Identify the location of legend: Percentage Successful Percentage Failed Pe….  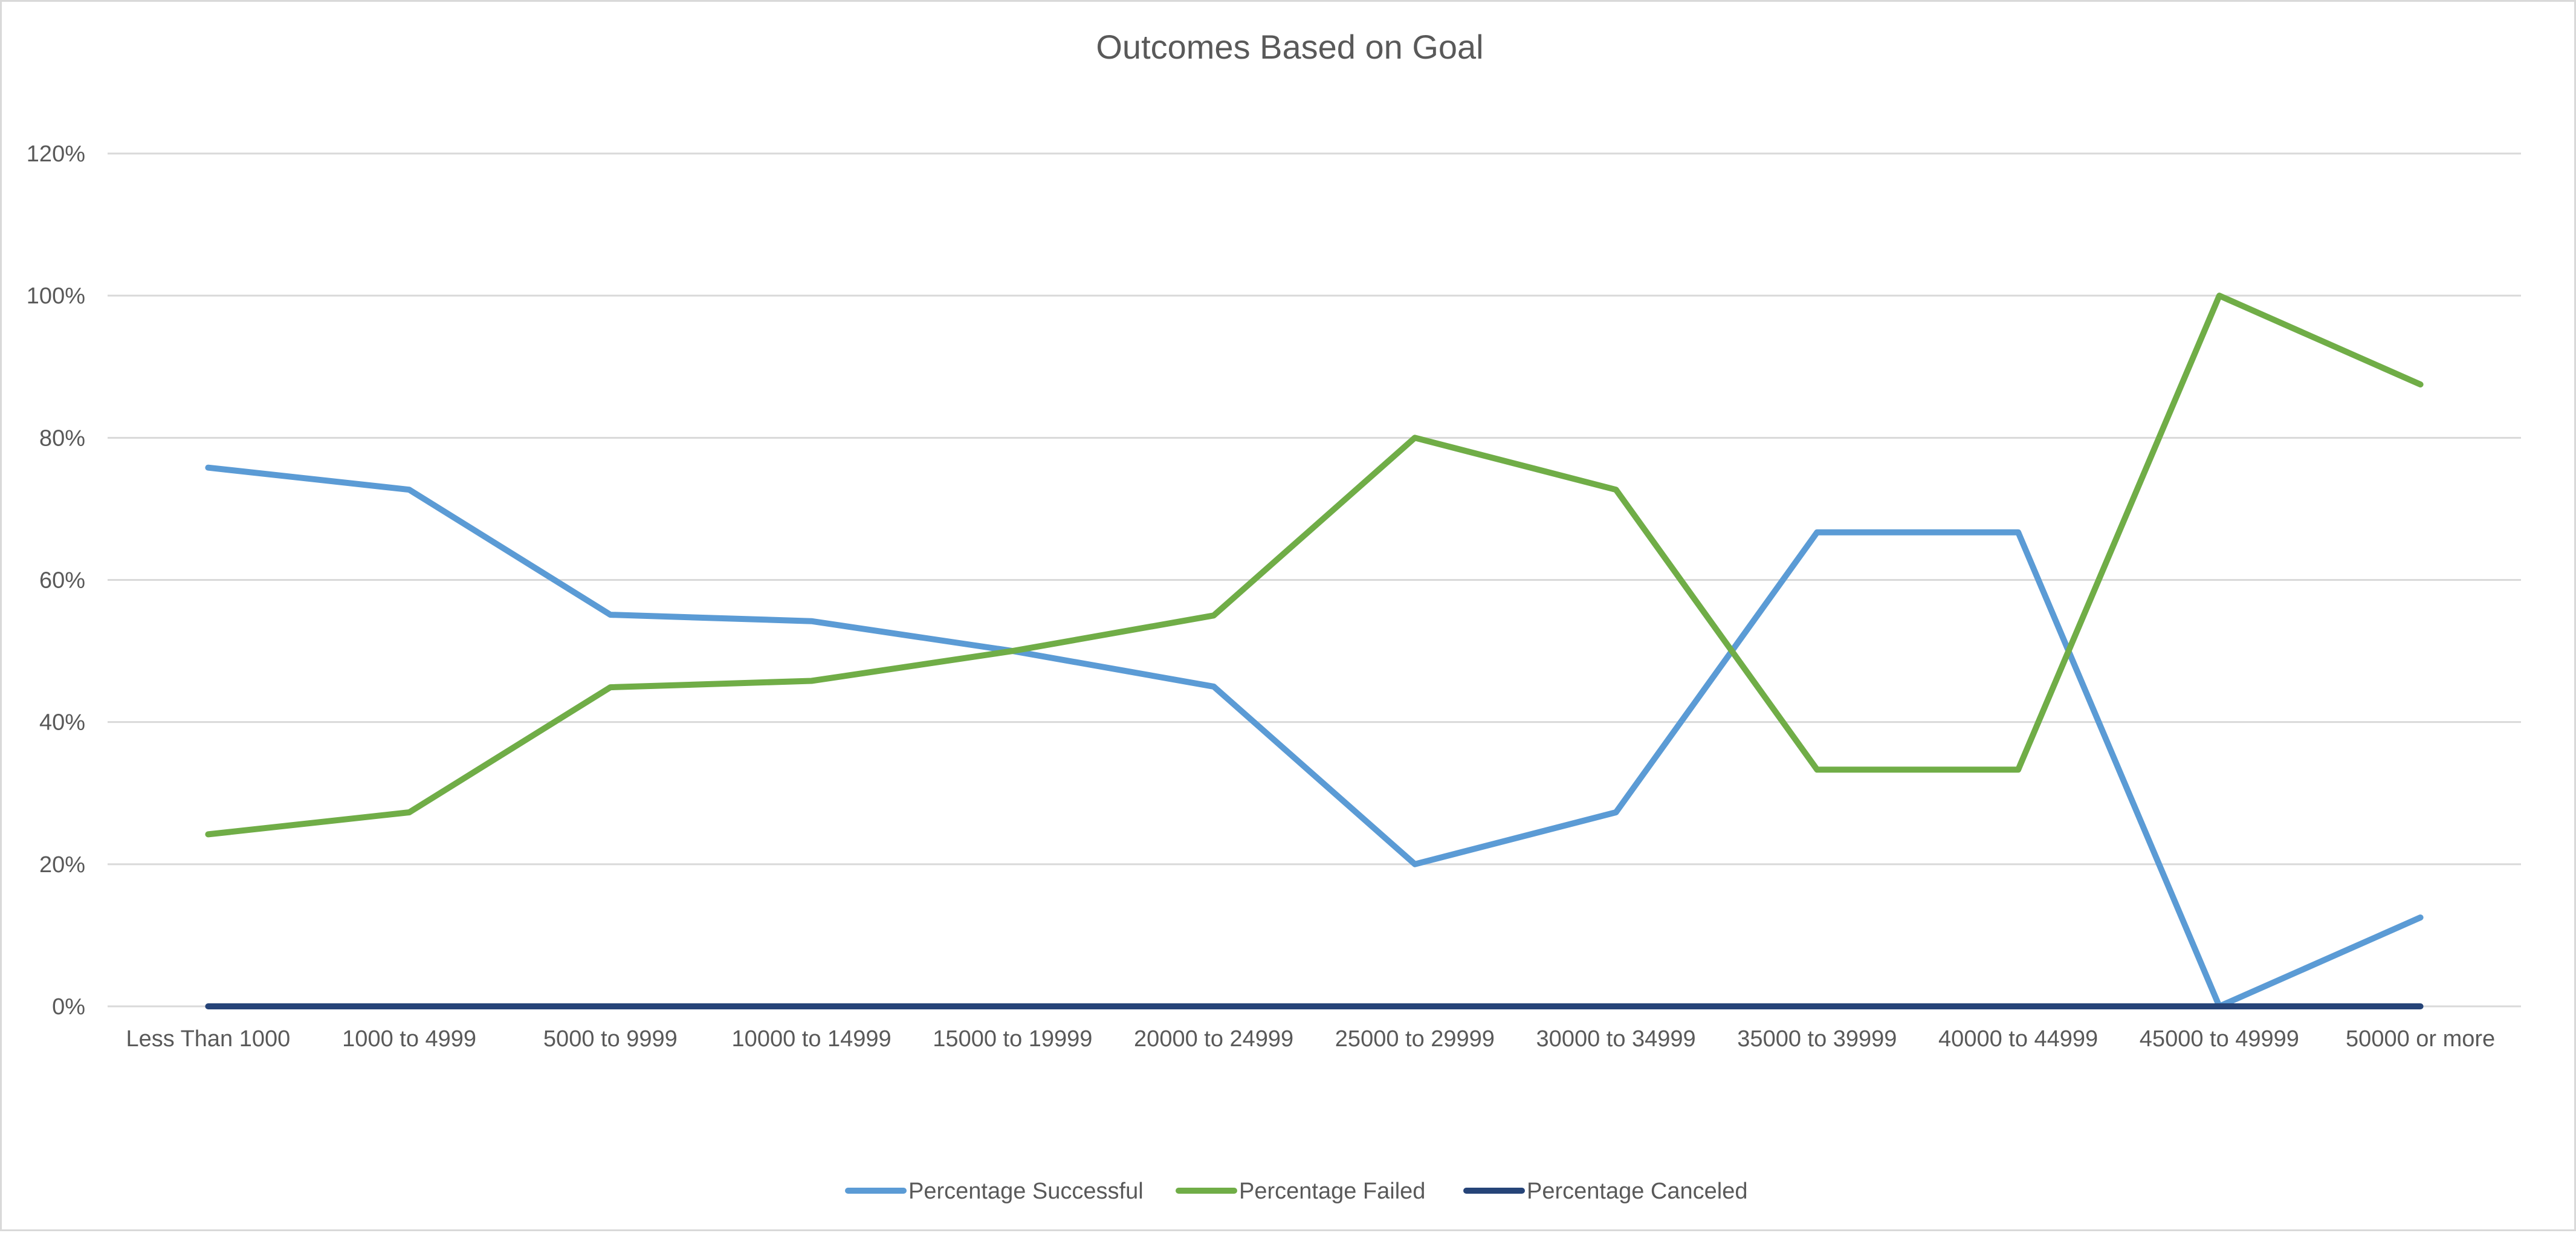
(1296, 1191).